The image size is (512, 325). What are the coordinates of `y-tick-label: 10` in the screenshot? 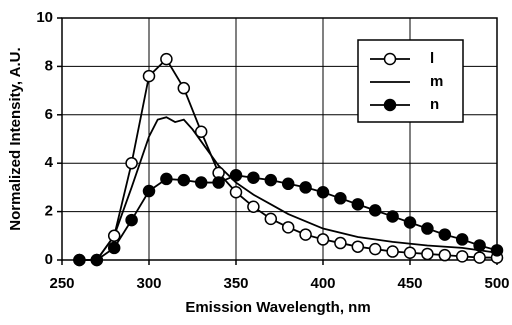 It's located at (44, 17).